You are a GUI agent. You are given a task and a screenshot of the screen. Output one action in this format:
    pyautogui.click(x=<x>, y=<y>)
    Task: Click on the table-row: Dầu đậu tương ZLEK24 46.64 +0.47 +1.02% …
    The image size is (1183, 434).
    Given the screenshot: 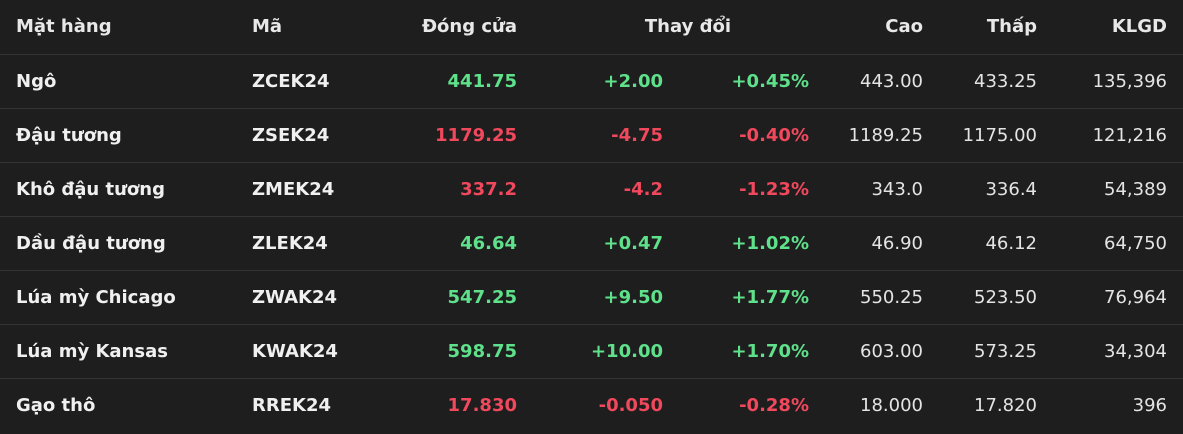 What is the action you would take?
    pyautogui.click(x=591, y=243)
    